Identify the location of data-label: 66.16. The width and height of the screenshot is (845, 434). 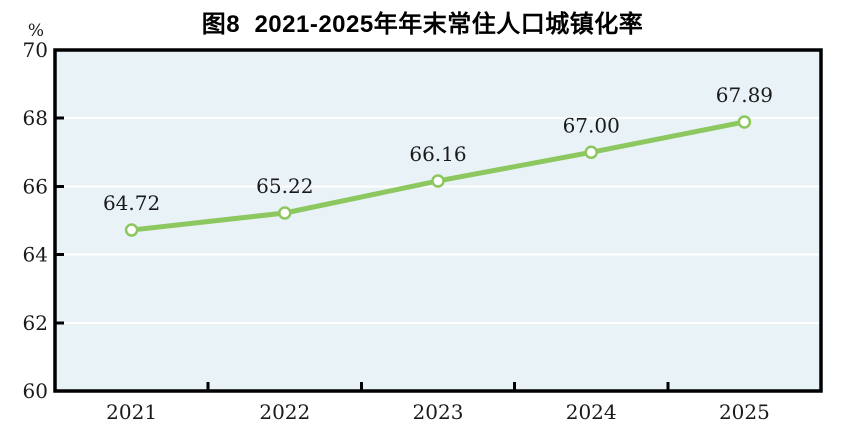
(437, 154).